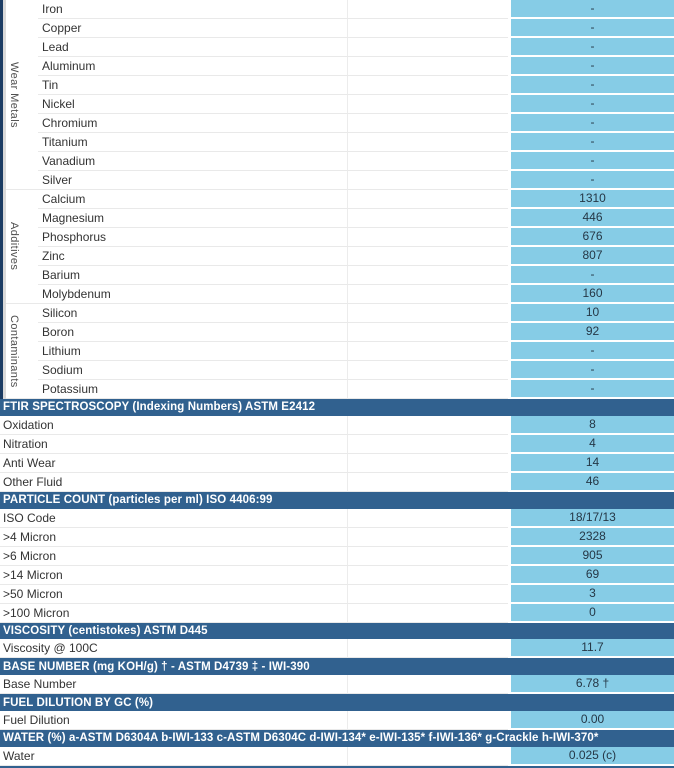 Image resolution: width=674 pixels, height=768 pixels. What do you see at coordinates (337, 766) in the screenshot?
I see `next-section-header-partial` at bounding box center [337, 766].